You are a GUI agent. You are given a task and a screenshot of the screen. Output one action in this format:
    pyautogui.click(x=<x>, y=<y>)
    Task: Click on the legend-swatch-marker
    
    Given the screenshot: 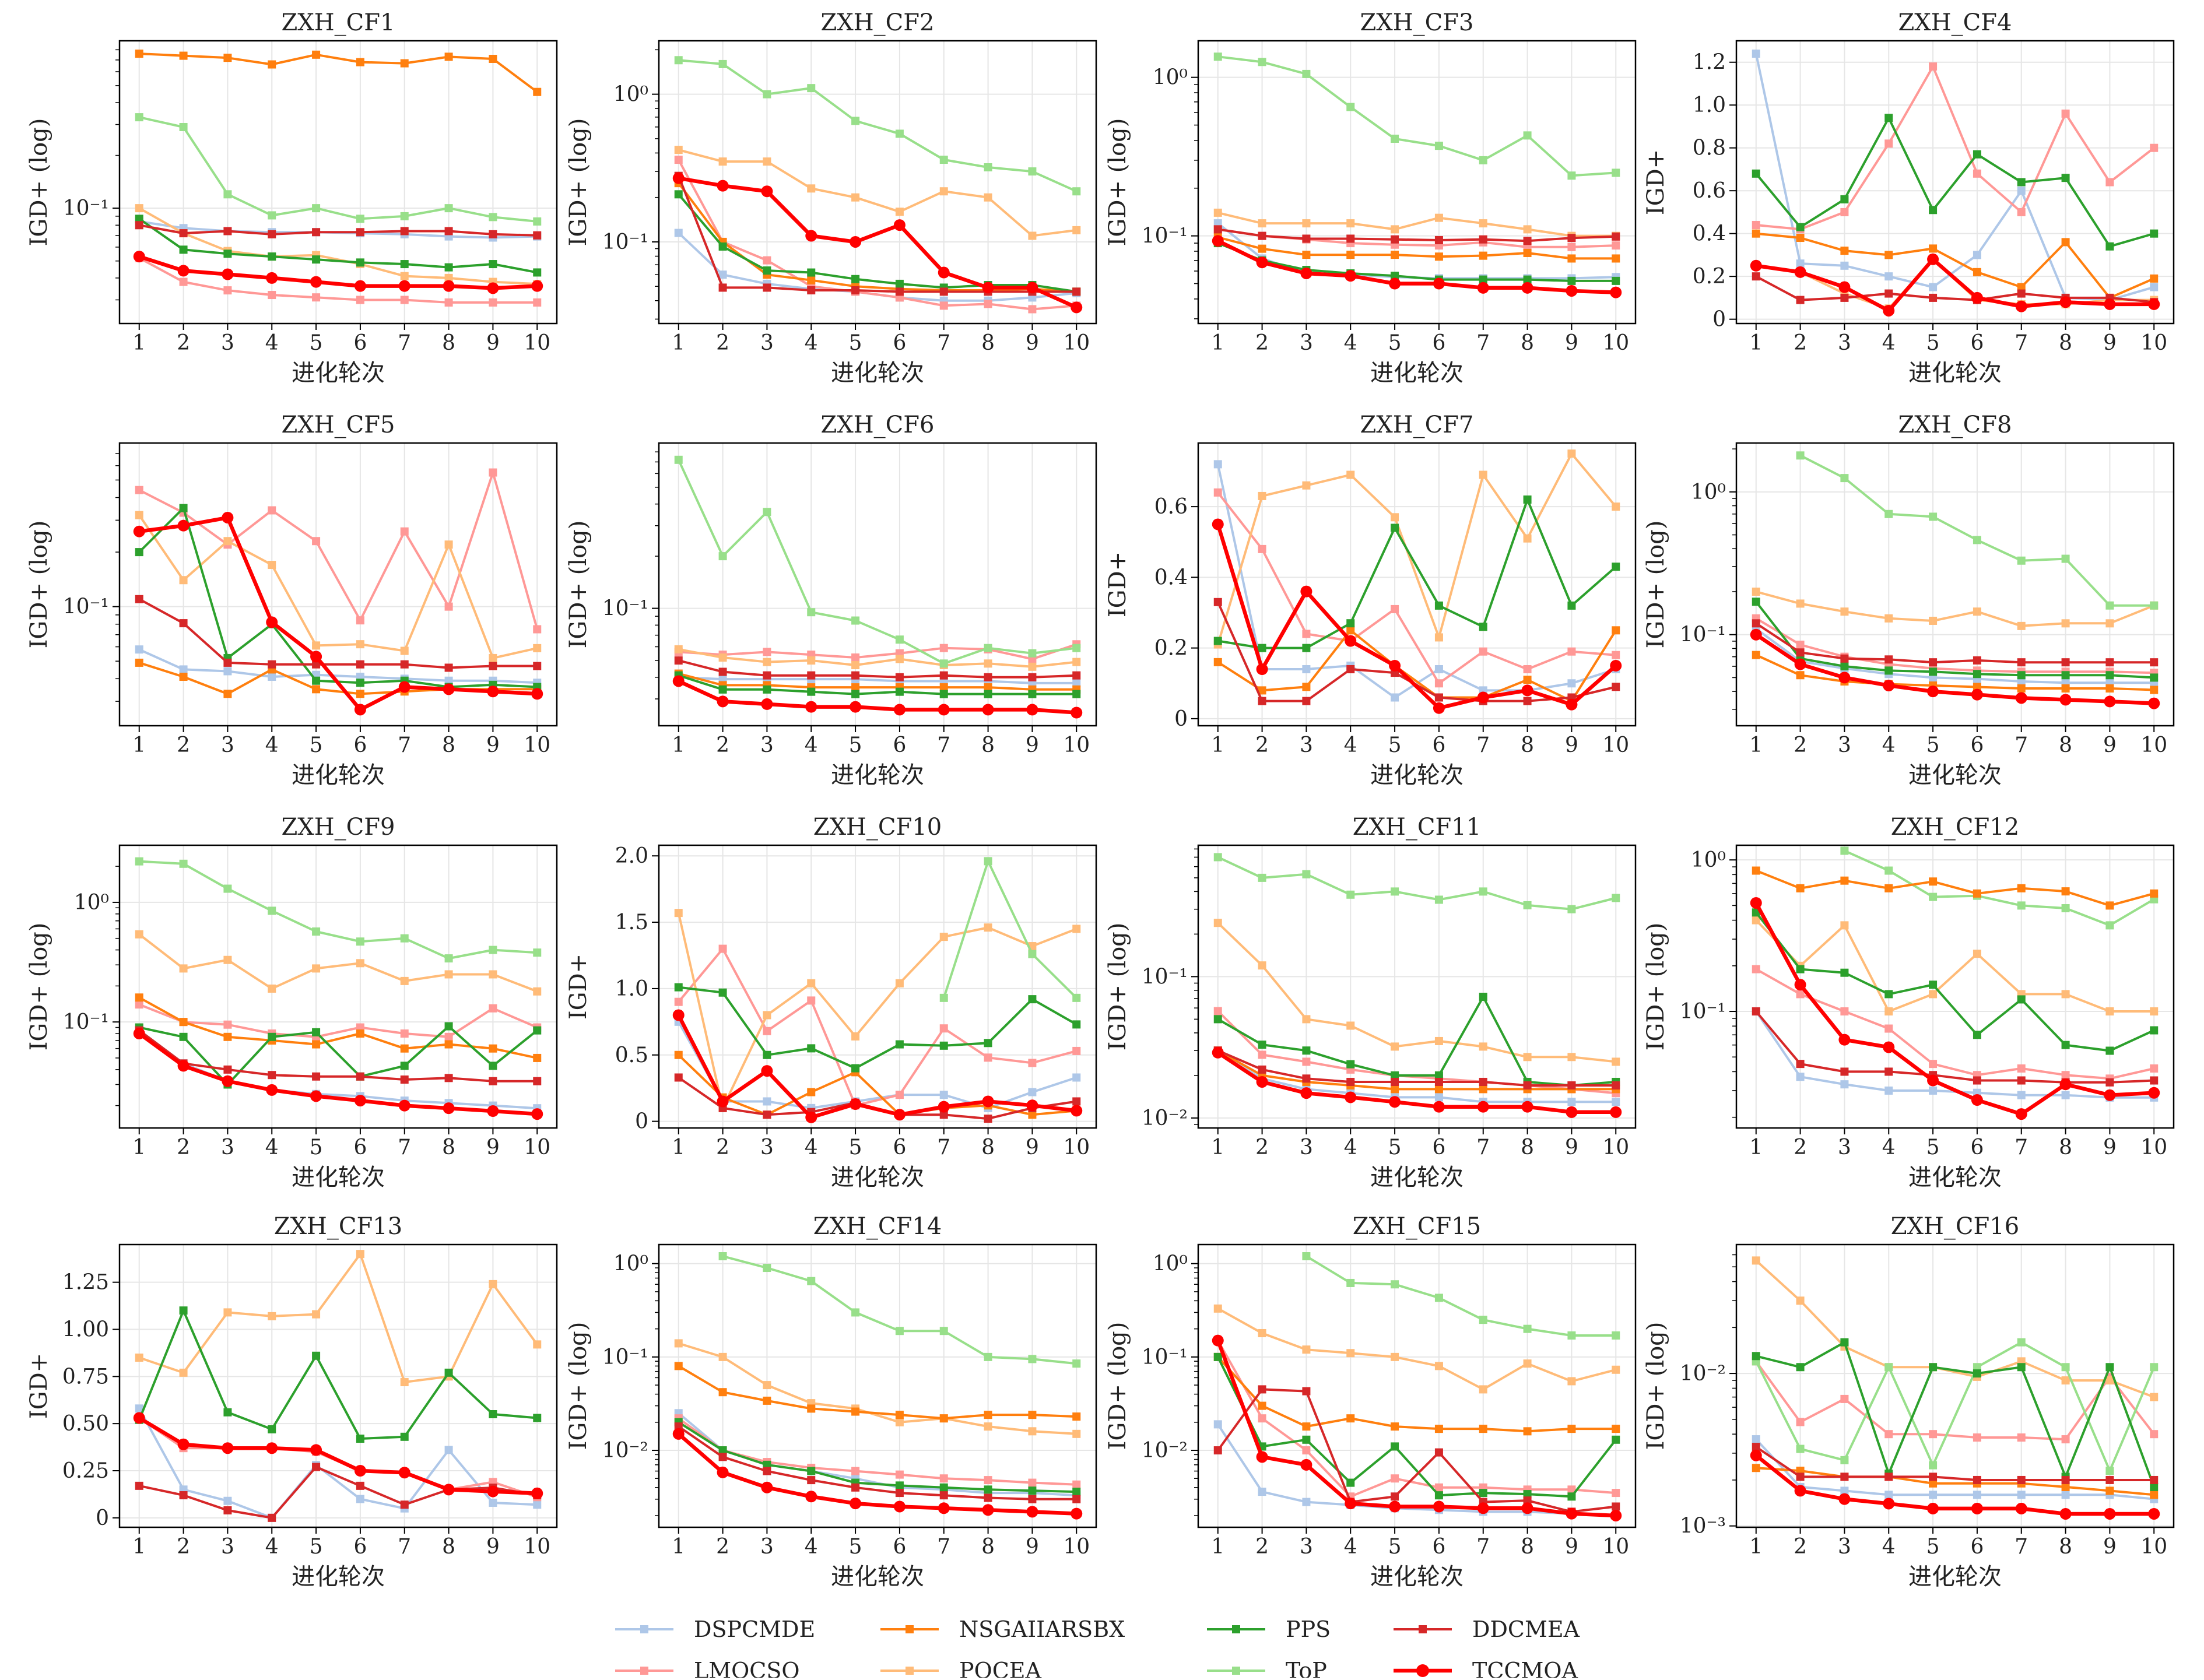 What is the action you would take?
    pyautogui.click(x=1422, y=1670)
    